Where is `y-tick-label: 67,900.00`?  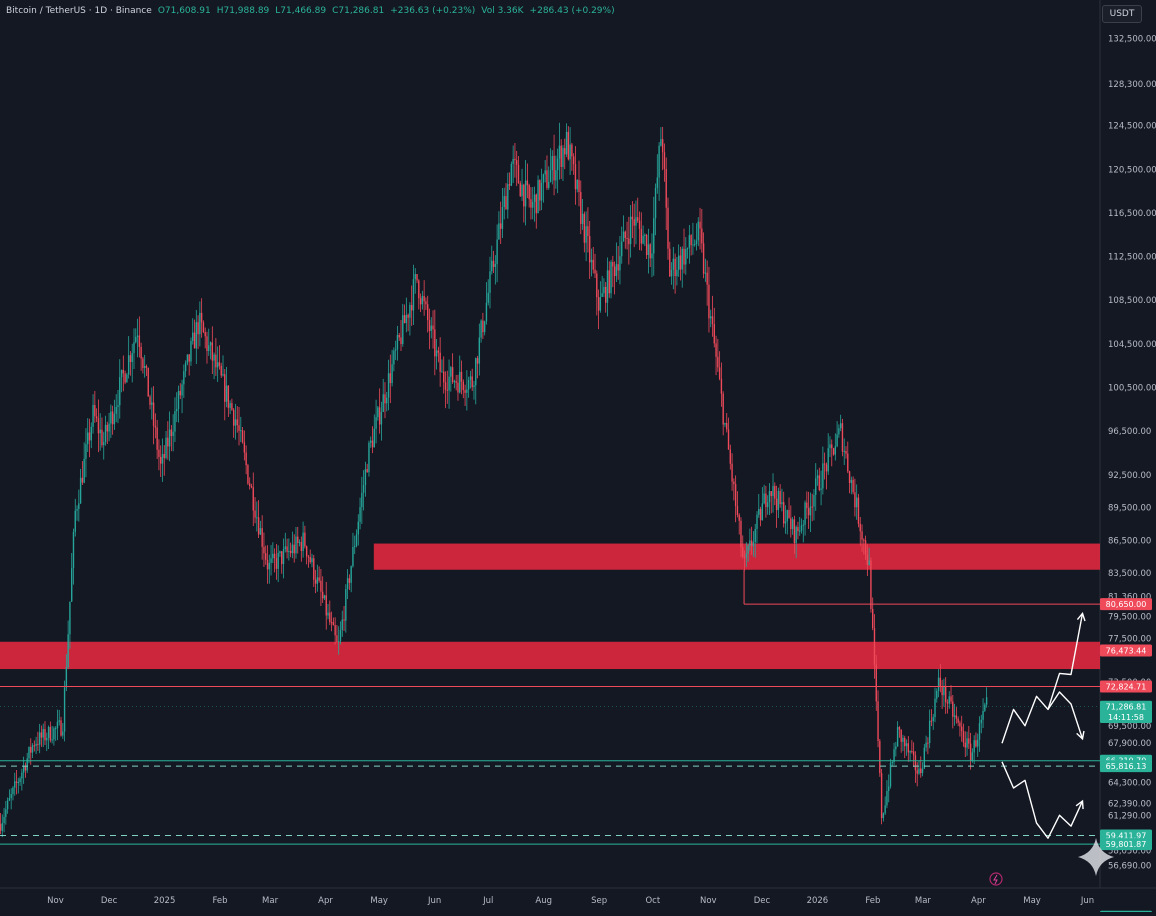 y-tick-label: 67,900.00 is located at coordinates (1129, 744).